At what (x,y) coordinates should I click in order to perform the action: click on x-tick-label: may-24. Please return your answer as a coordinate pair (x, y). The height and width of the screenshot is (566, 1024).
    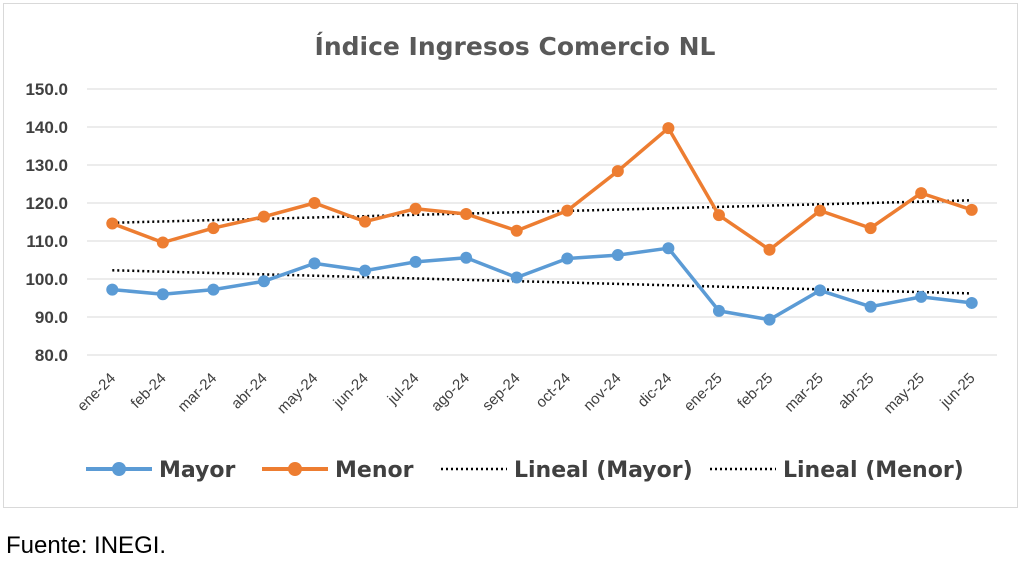
    Looking at the image, I should click on (297, 393).